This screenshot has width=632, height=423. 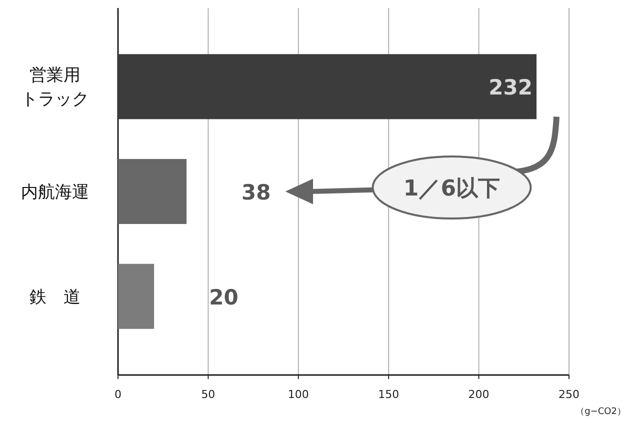 What do you see at coordinates (451, 189) in the screenshot?
I see `annotation: 1／6以下` at bounding box center [451, 189].